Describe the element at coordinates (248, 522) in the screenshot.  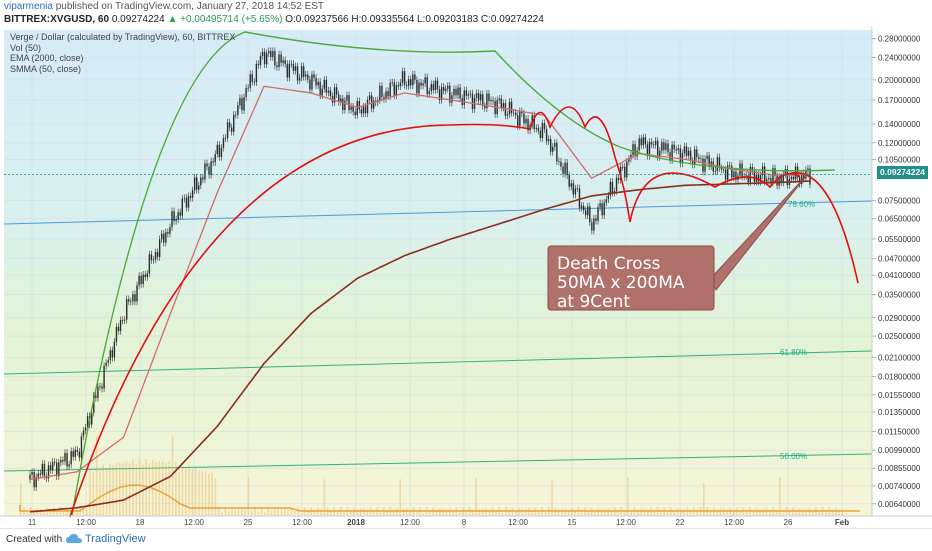
I see `x-tick-label: 25` at that location.